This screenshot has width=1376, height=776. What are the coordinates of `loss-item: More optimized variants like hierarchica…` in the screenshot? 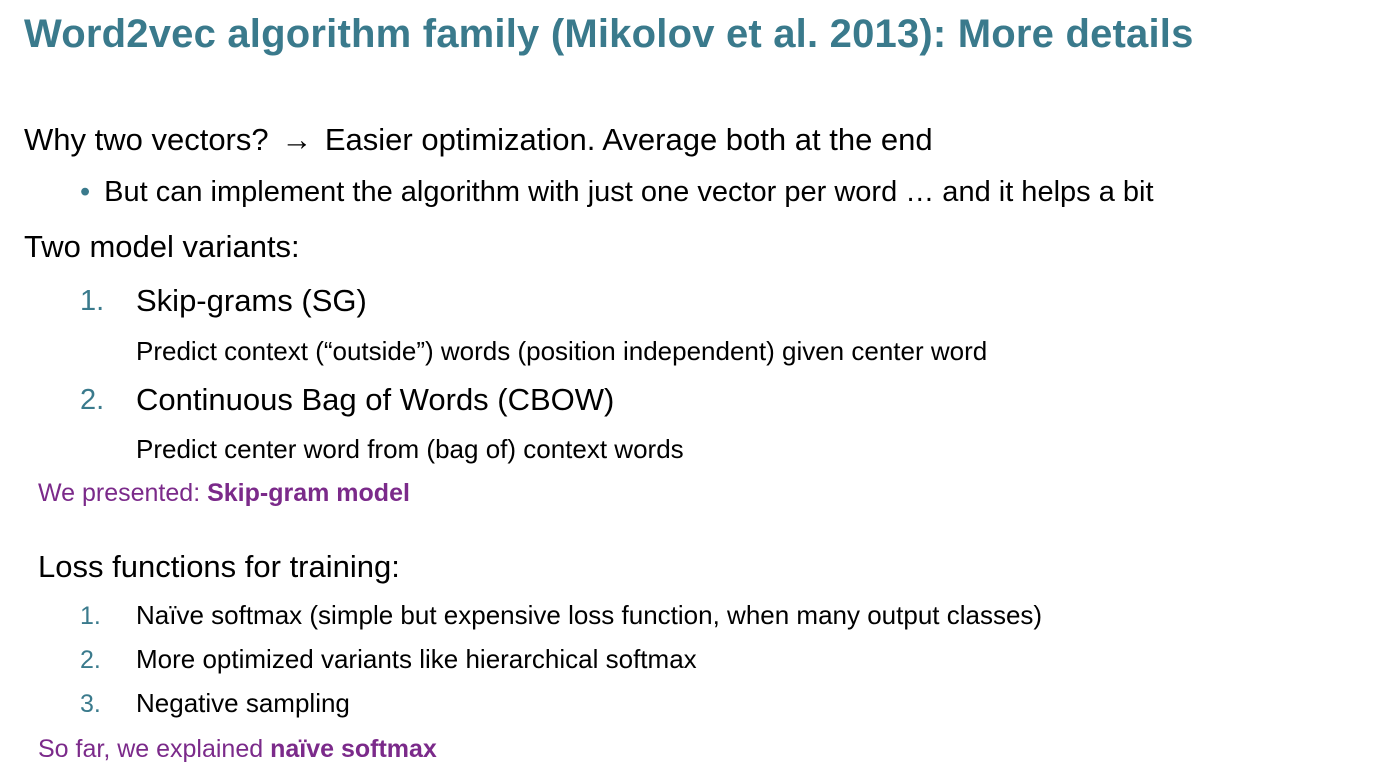 It's located at (416, 659).